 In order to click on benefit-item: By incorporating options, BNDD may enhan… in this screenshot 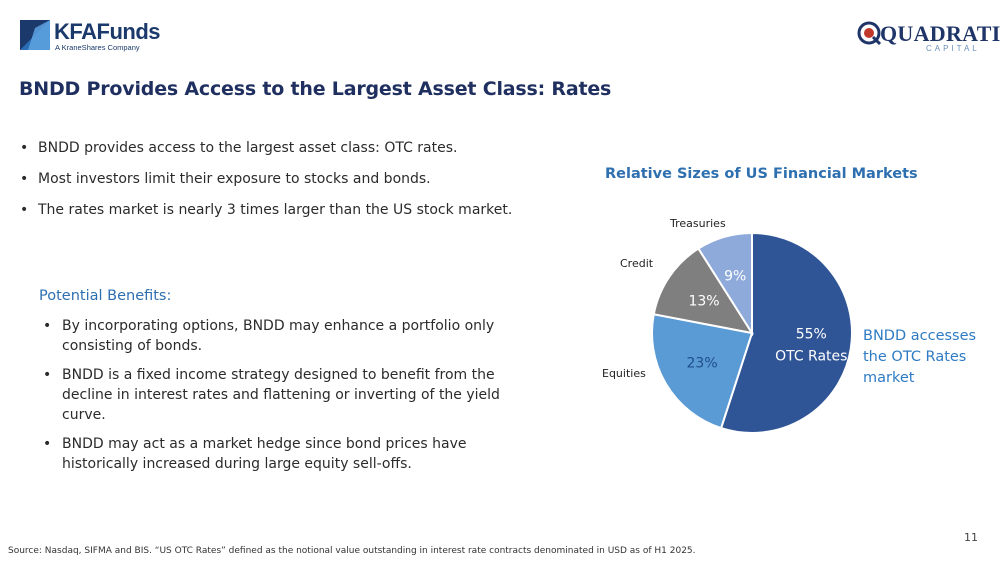, I will do `click(283, 336)`.